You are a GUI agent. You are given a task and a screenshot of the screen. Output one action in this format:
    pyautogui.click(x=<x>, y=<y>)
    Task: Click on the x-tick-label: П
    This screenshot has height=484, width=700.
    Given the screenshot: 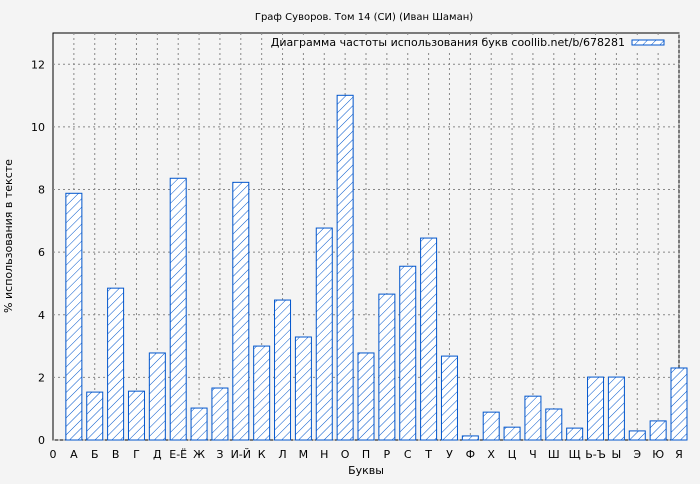 What is the action you would take?
    pyautogui.click(x=366, y=454)
    